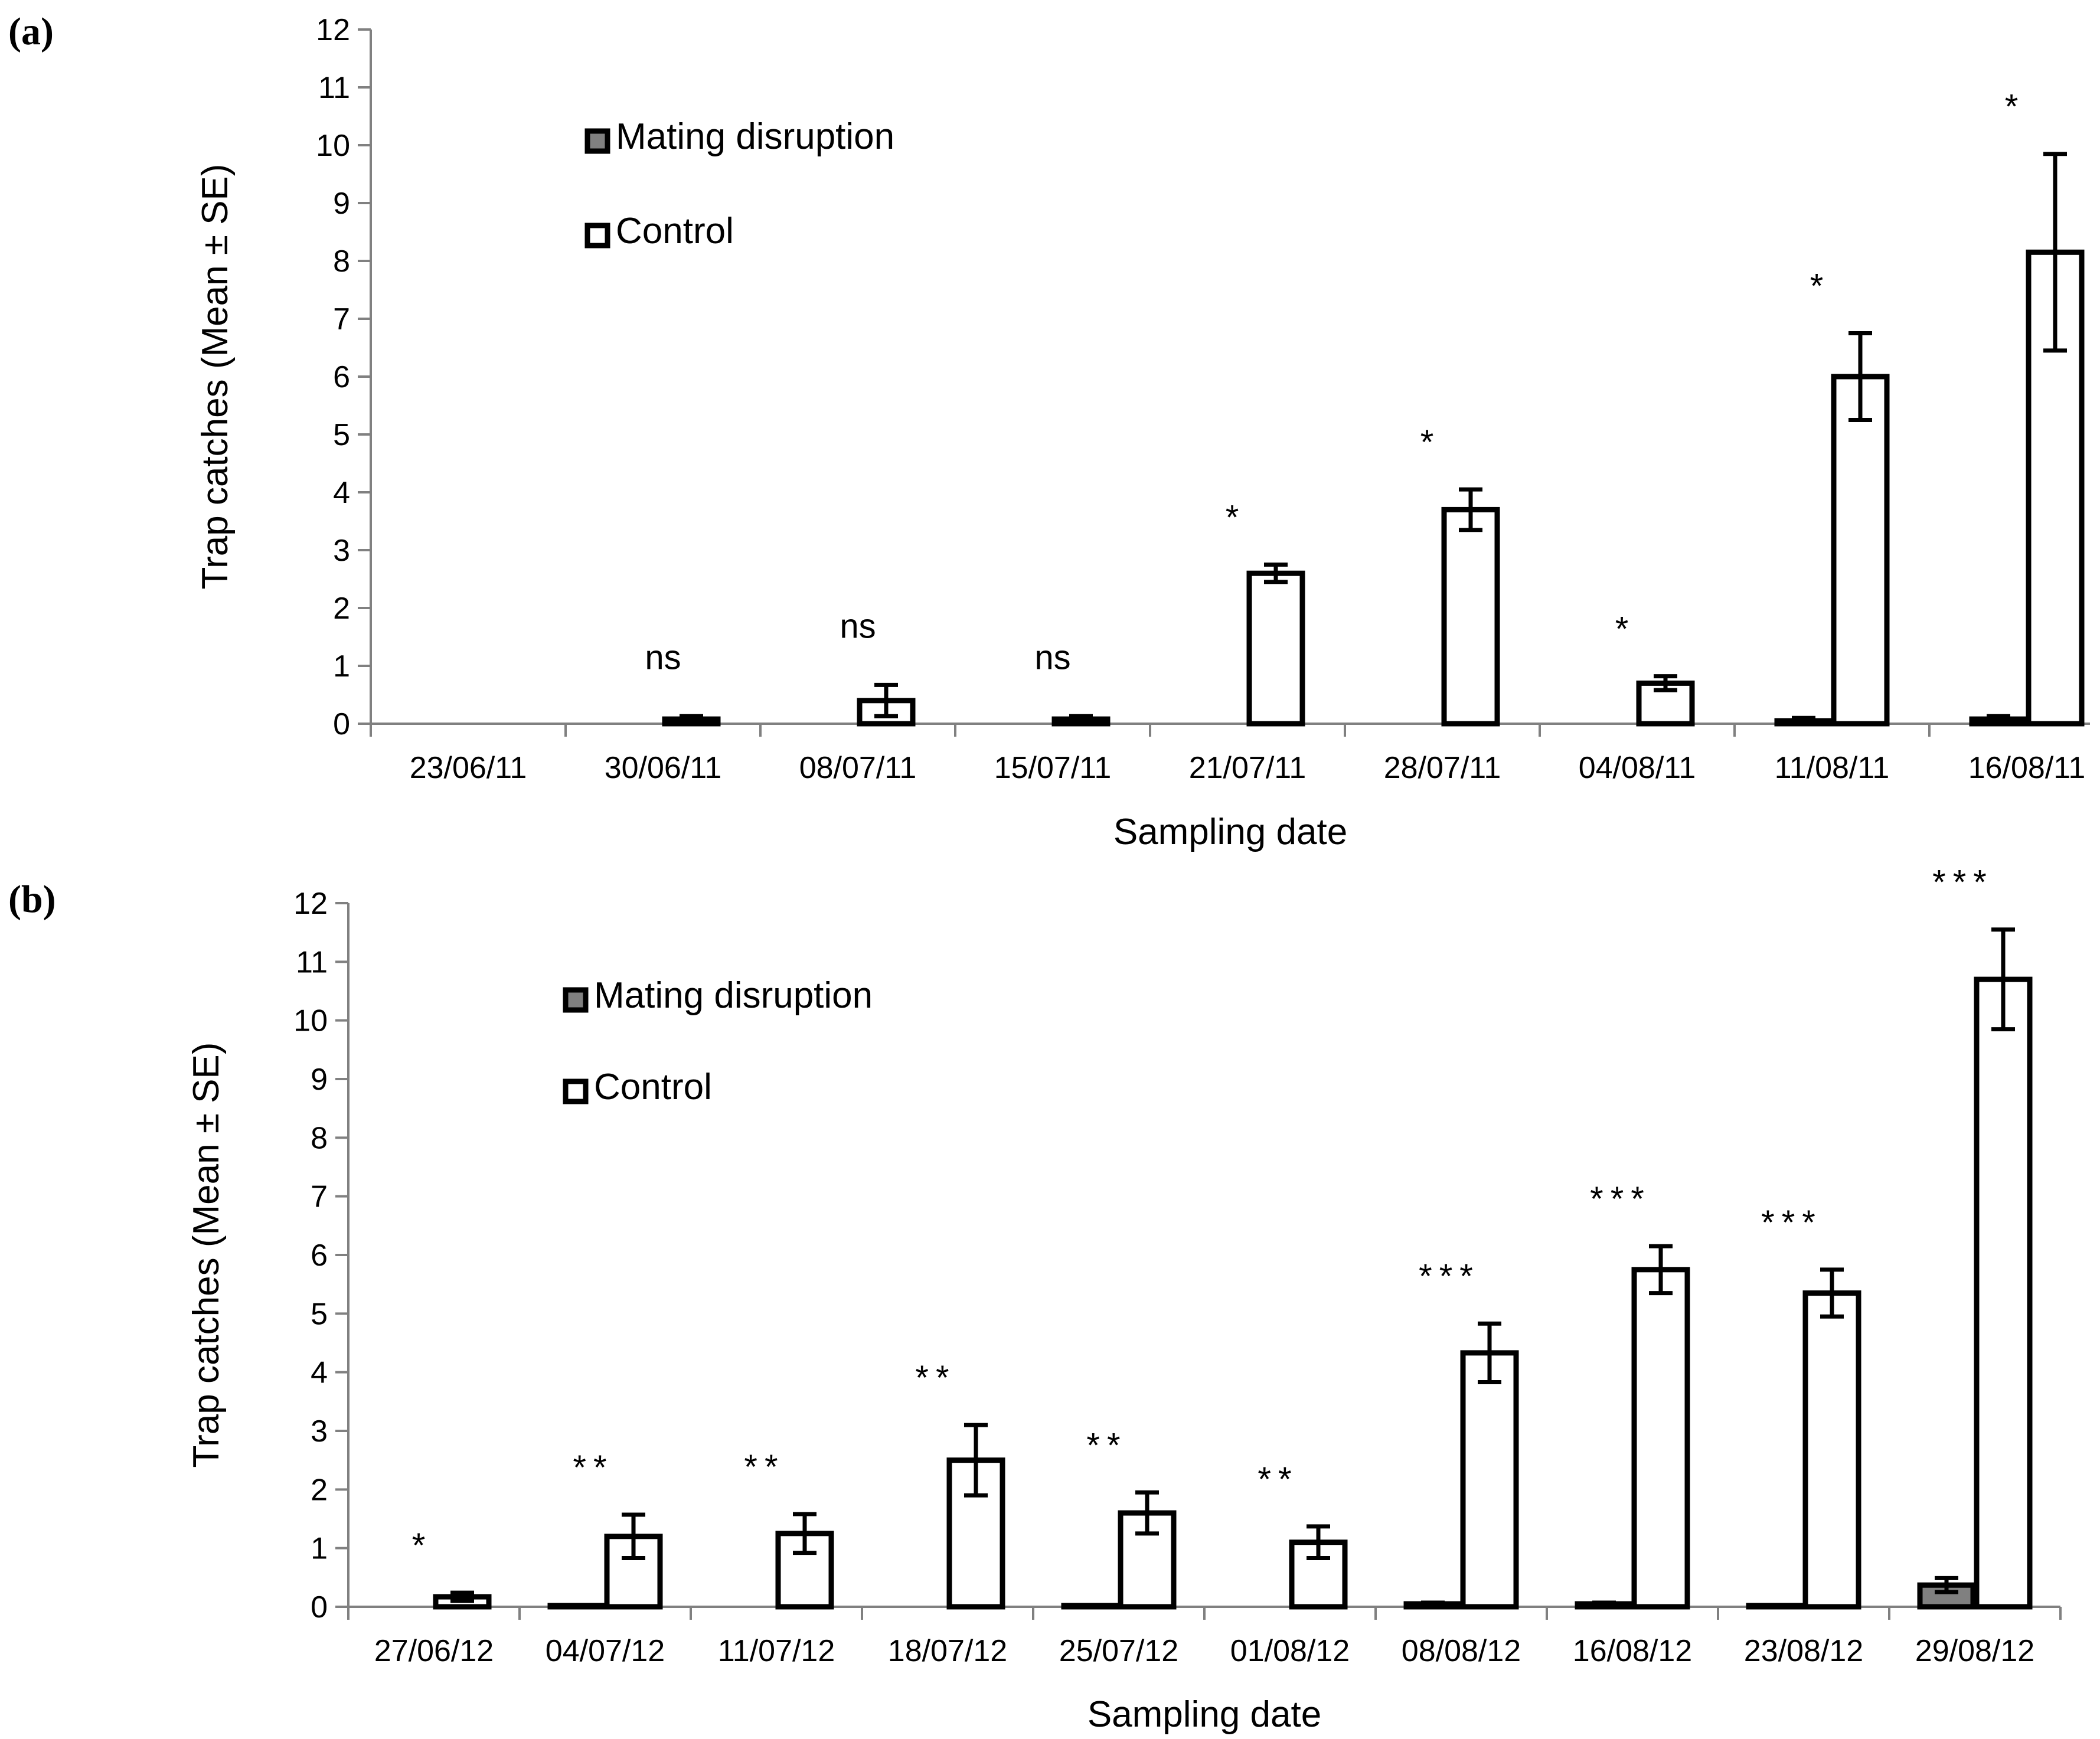 This screenshot has height=1739, width=2100. Describe the element at coordinates (2027, 768) in the screenshot. I see `x-tick-label: 16/08/11` at that location.